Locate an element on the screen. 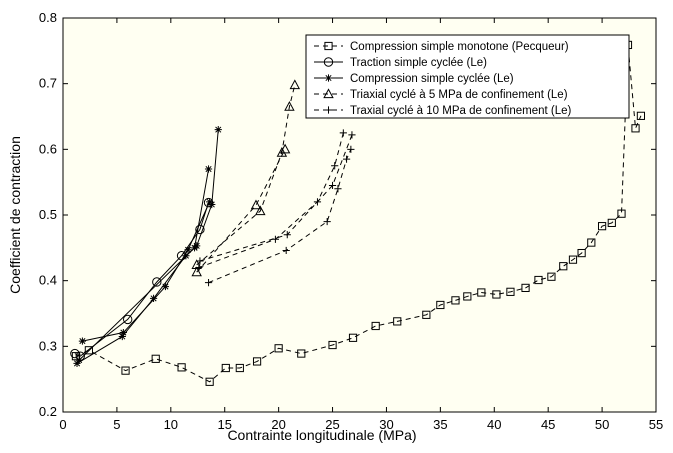 The image size is (673, 453). x-tick-label: 10 is located at coordinates (171, 424).